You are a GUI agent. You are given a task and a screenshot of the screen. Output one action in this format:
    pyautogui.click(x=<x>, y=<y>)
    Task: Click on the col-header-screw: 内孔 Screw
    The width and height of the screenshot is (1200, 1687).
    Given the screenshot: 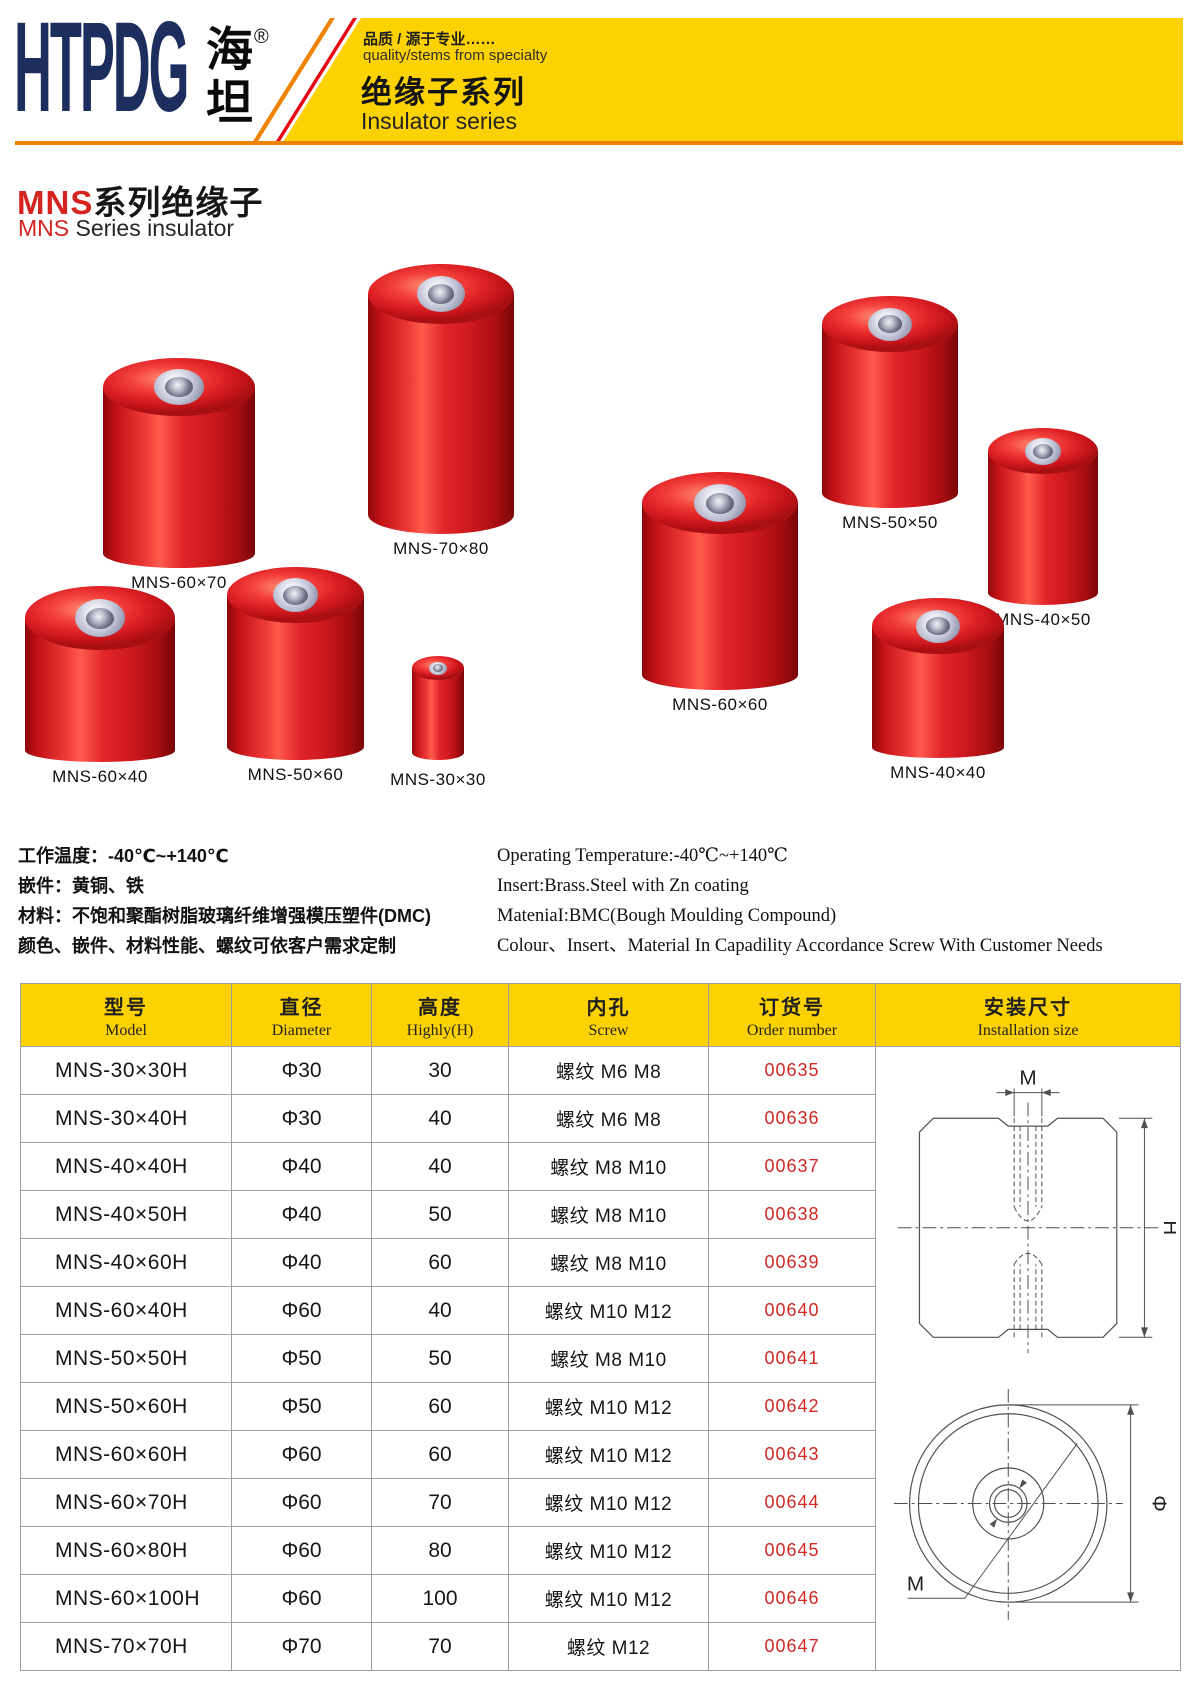 What is the action you would take?
    pyautogui.click(x=608, y=1015)
    